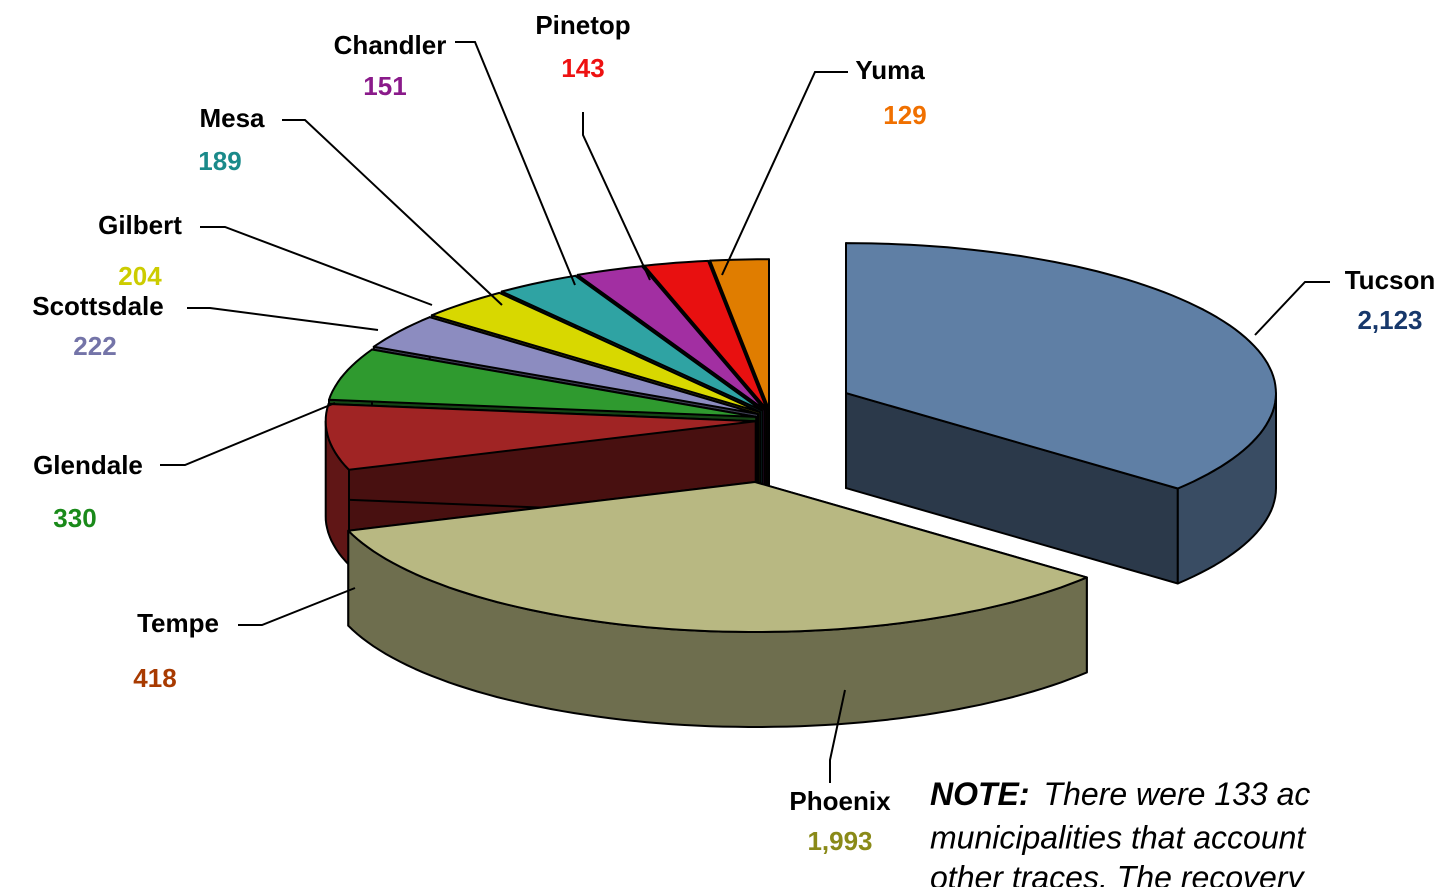 The width and height of the screenshot is (1456, 887). What do you see at coordinates (74, 518) in the screenshot?
I see `value-label: 330` at bounding box center [74, 518].